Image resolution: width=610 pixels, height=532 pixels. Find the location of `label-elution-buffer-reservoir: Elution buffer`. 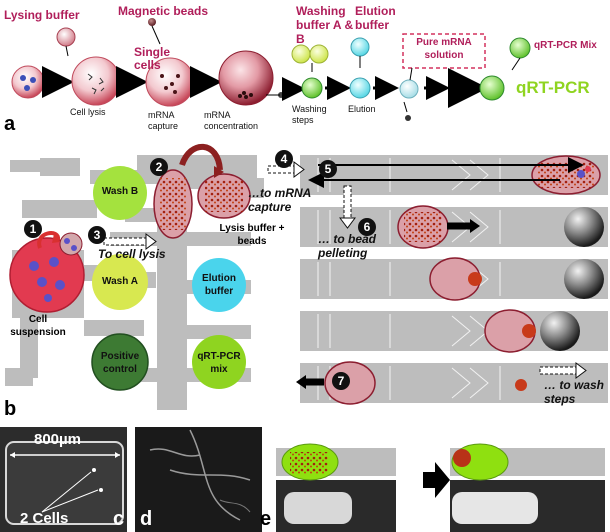

label-elution-buffer-reservoir: Elution buffer is located at coordinates (219, 285).